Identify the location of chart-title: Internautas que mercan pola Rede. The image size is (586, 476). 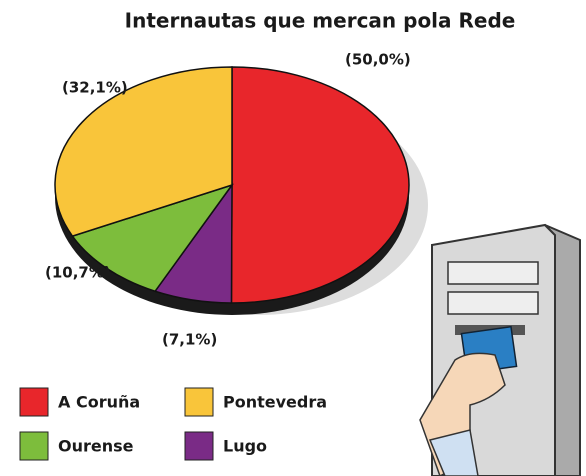
(320, 21).